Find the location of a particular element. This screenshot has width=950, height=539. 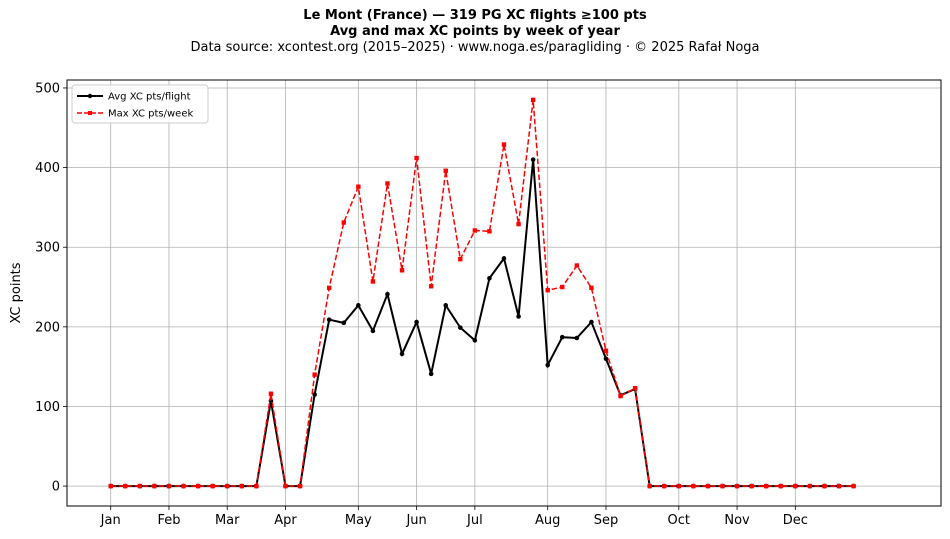

chart-title-line2: Avg and max XC points by week of year is located at coordinates (475, 31).